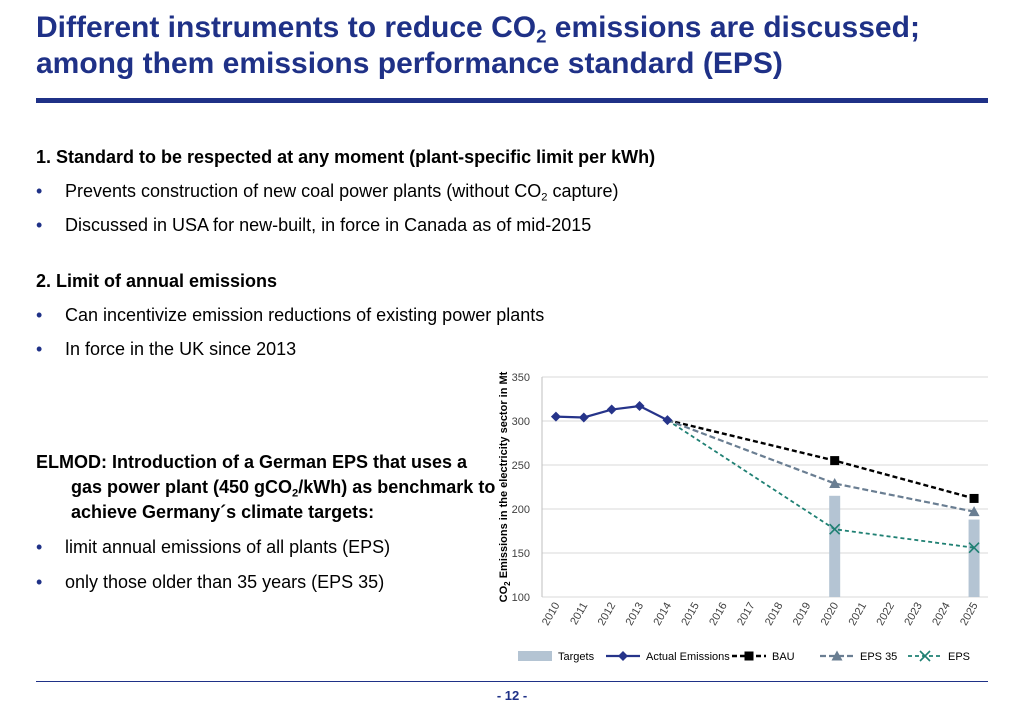  Describe the element at coordinates (295, 493) in the screenshot. I see `elmod-heading-sub: 2` at that location.